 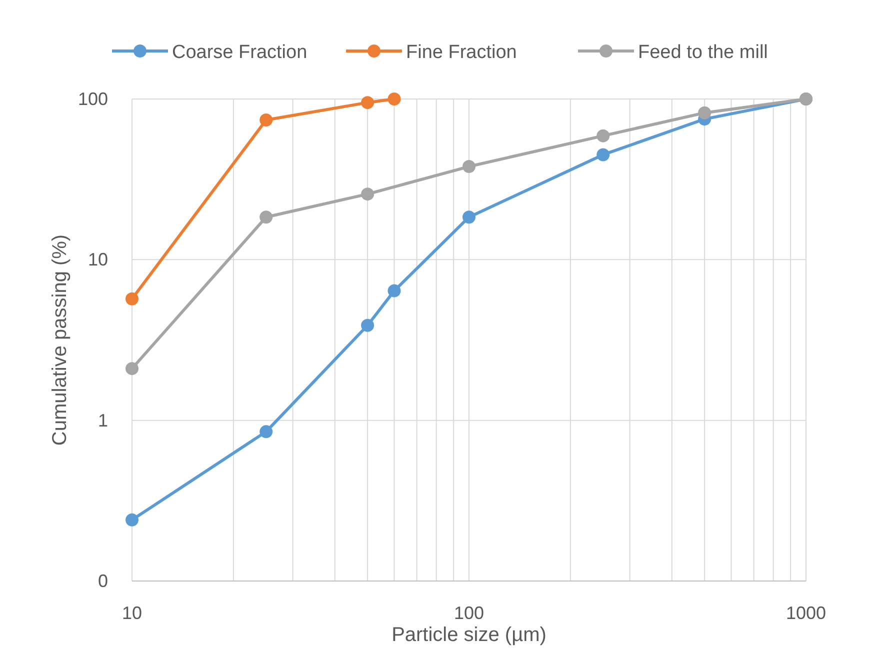 What do you see at coordinates (461, 52) in the screenshot?
I see `legend-label: Fine Fraction` at bounding box center [461, 52].